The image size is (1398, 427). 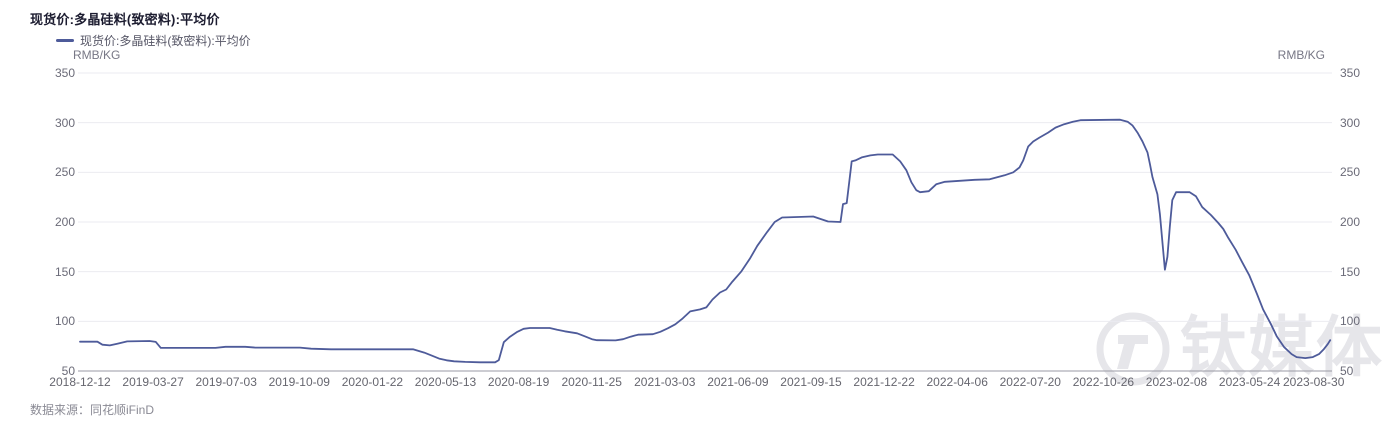 I want to click on legend-label: 现货价:多晶硅料(致密料):平均价, so click(x=165, y=41).